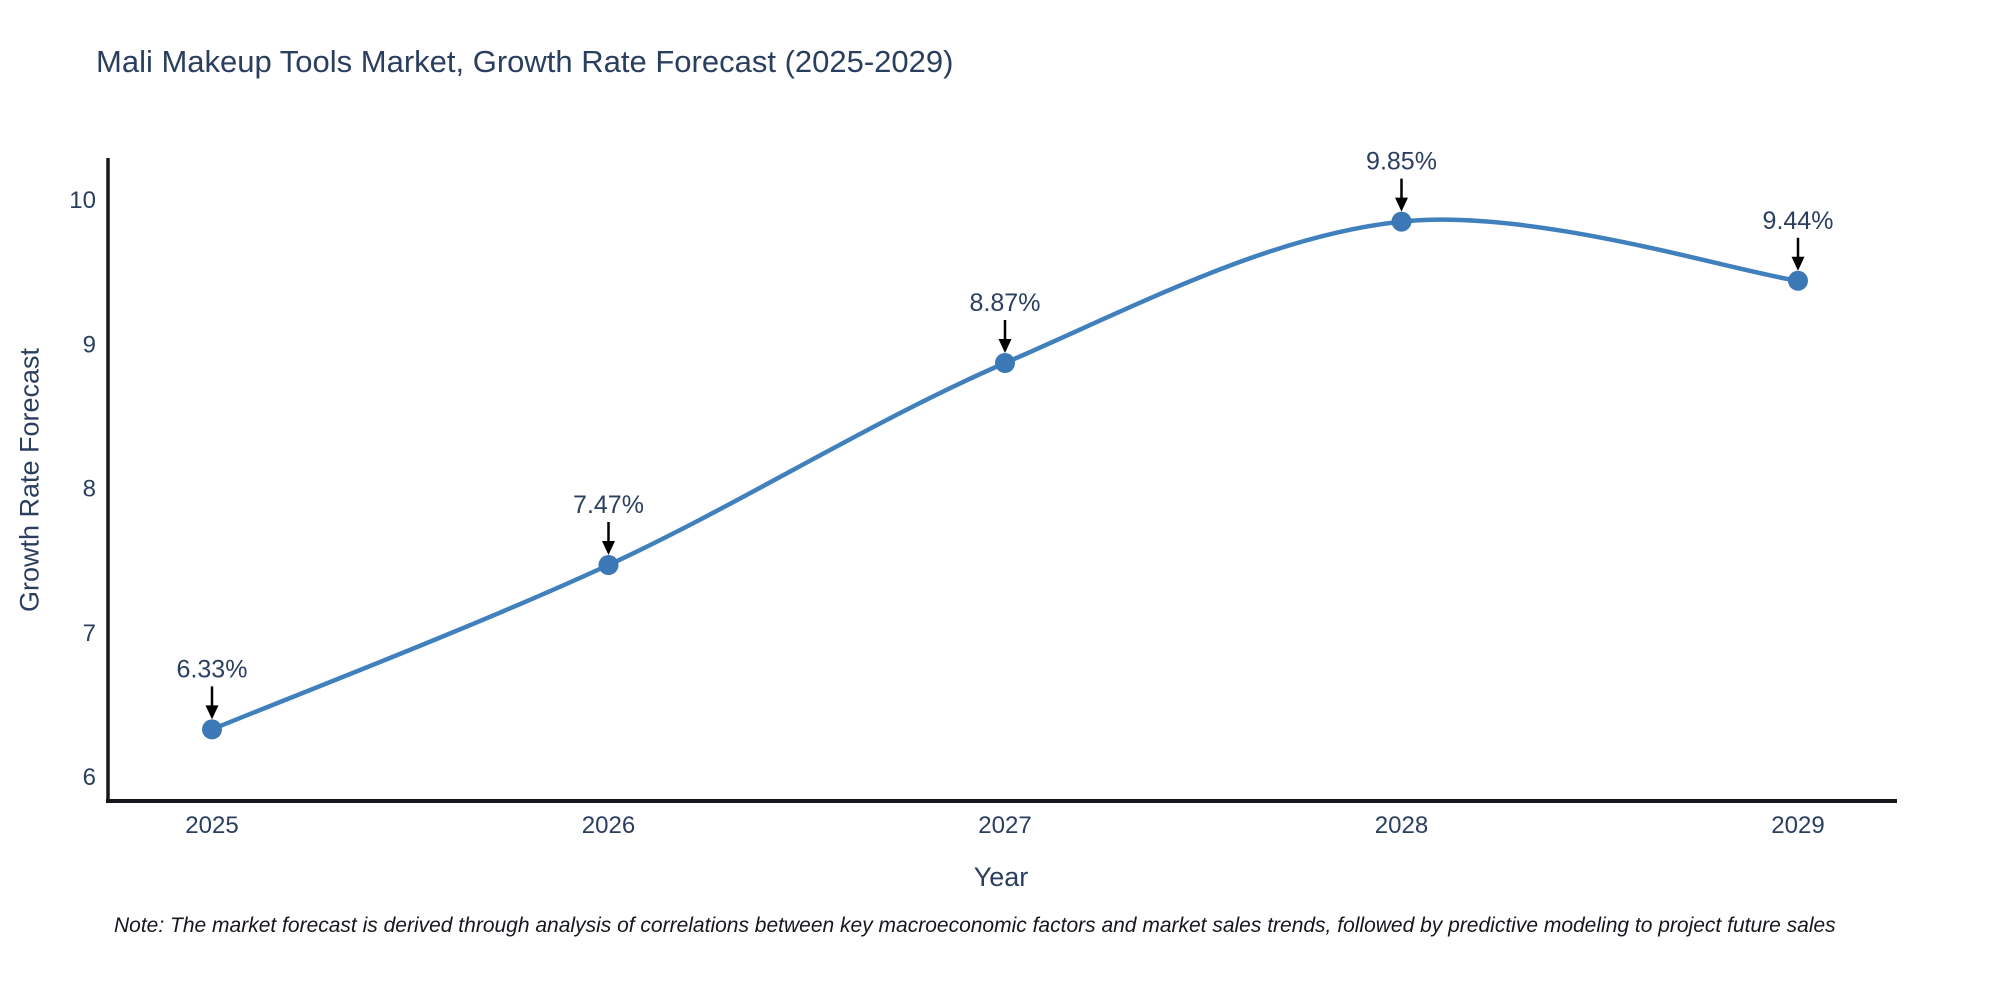 This screenshot has height=1000, width=2000. Describe the element at coordinates (1401, 825) in the screenshot. I see `x-tick-label: 2028` at that location.